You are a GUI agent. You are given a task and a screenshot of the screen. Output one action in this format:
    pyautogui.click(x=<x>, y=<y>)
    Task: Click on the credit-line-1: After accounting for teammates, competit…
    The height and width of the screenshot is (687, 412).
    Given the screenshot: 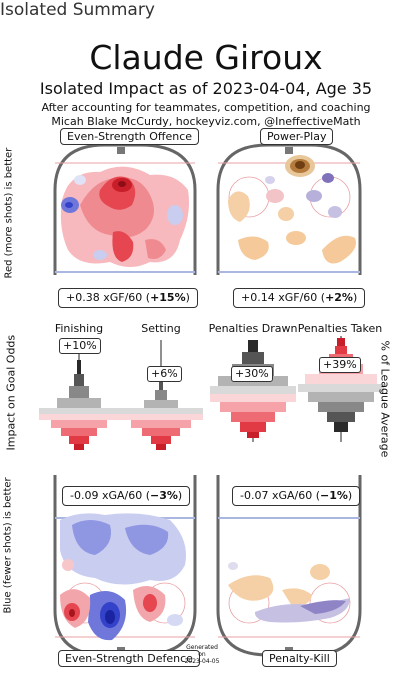 What is the action you would take?
    pyautogui.click(x=206, y=107)
    